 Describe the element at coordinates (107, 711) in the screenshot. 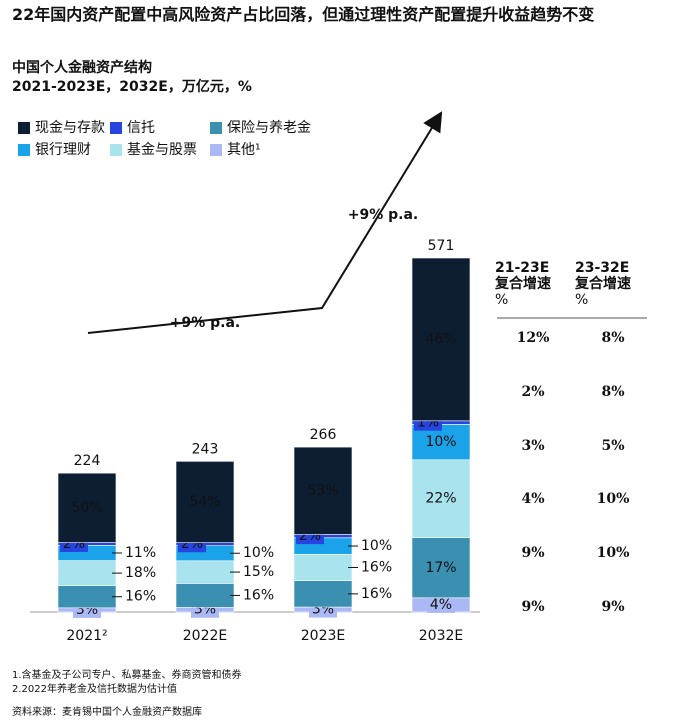

I see `source: 资料来源：麦肯锡中国个人金融资产数据库` at that location.